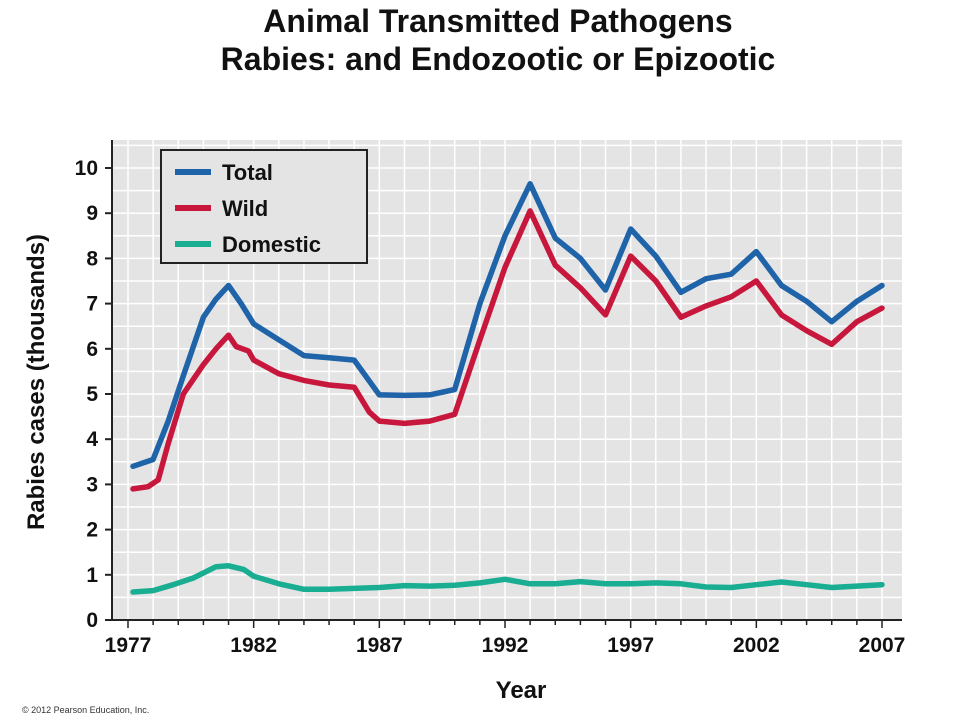 Image resolution: width=960 pixels, height=720 pixels. What do you see at coordinates (92, 258) in the screenshot?
I see `y-tick-label: 8` at bounding box center [92, 258].